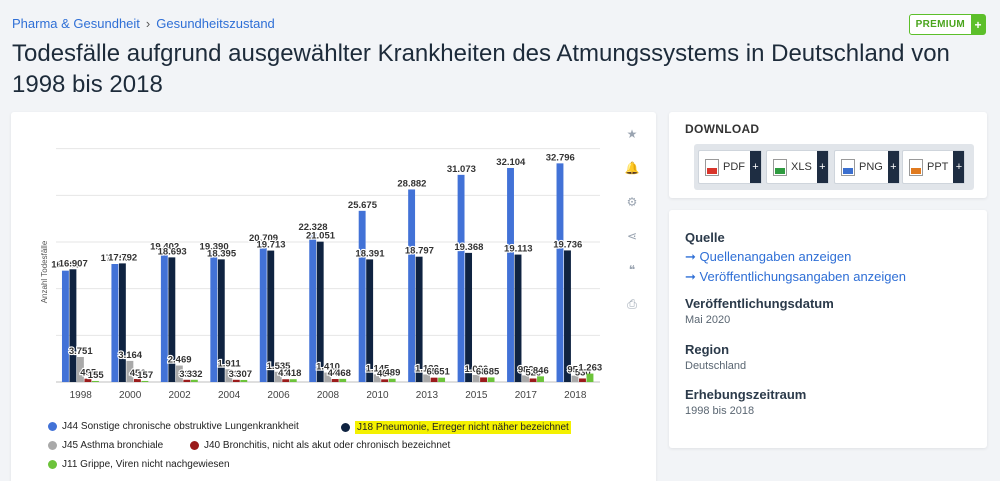 Image resolution: width=1000 pixels, height=481 pixels. I want to click on data-label: 1.410, so click(328, 367).